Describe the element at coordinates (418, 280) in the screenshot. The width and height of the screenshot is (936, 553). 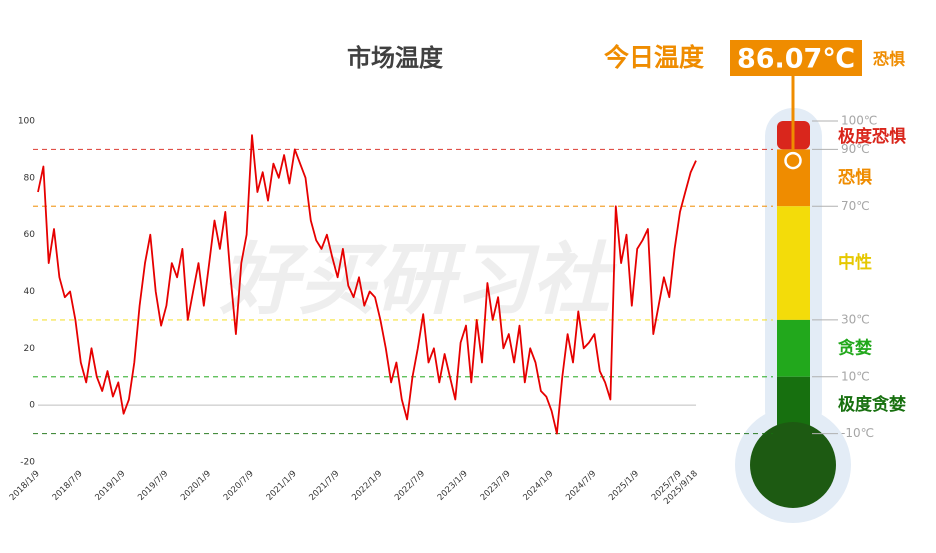
I see `watermark: 好买研习社` at that location.